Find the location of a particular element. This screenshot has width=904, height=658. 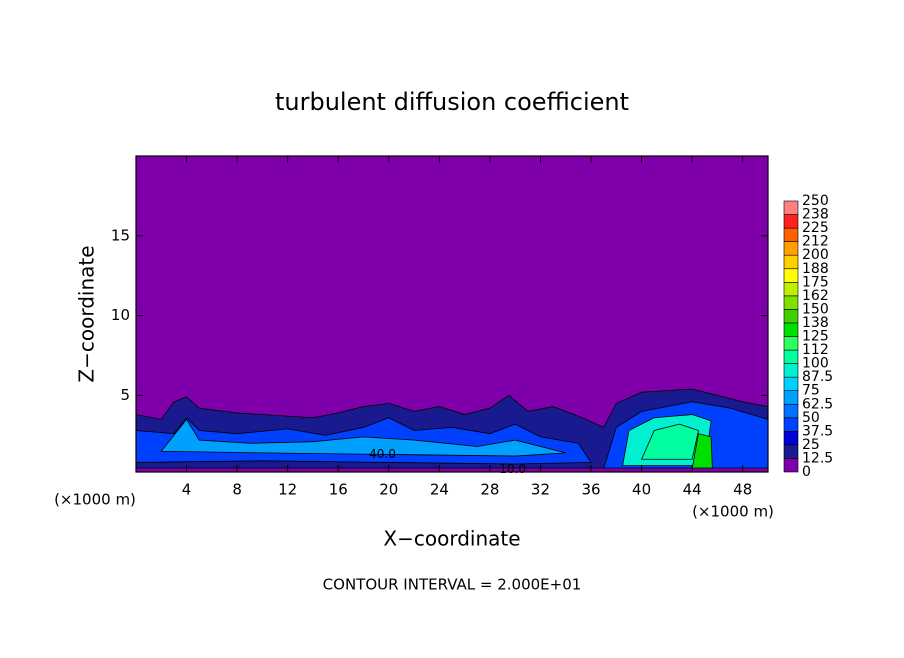

contour-interval-note: CONTOUR INTERVAL = 2.000E+01 is located at coordinates (452, 585).